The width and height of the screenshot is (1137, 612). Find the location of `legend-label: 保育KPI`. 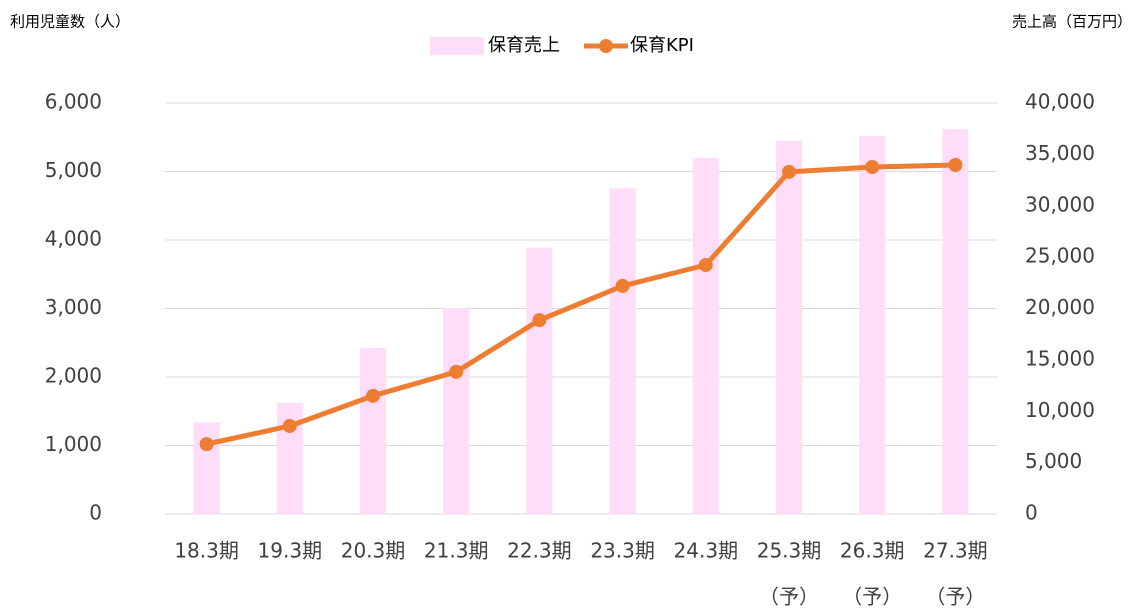

legend-label: 保育KPI is located at coordinates (662, 45).